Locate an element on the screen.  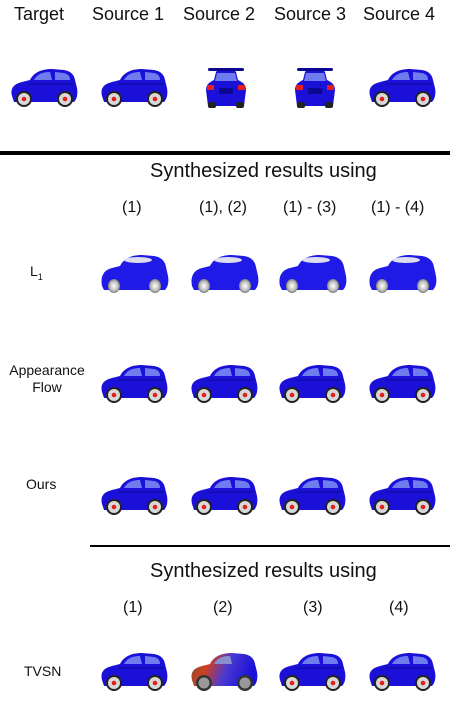
row-label-l1: L1 is located at coordinates (36, 274).